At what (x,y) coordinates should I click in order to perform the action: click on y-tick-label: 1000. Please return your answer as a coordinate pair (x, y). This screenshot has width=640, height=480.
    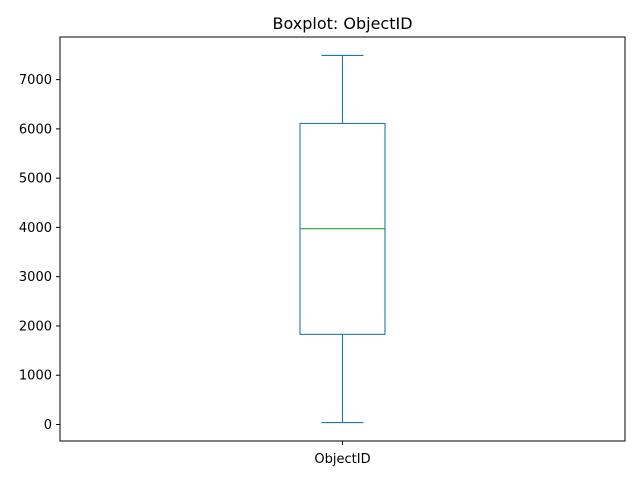
    Looking at the image, I should click on (35, 376).